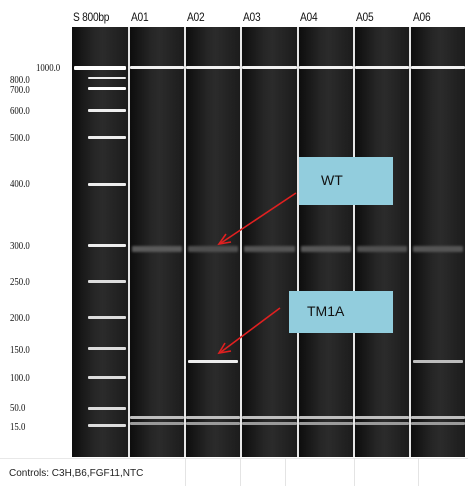  Describe the element at coordinates (20, 80) in the screenshot. I see `size-label-800: 800.0` at that location.